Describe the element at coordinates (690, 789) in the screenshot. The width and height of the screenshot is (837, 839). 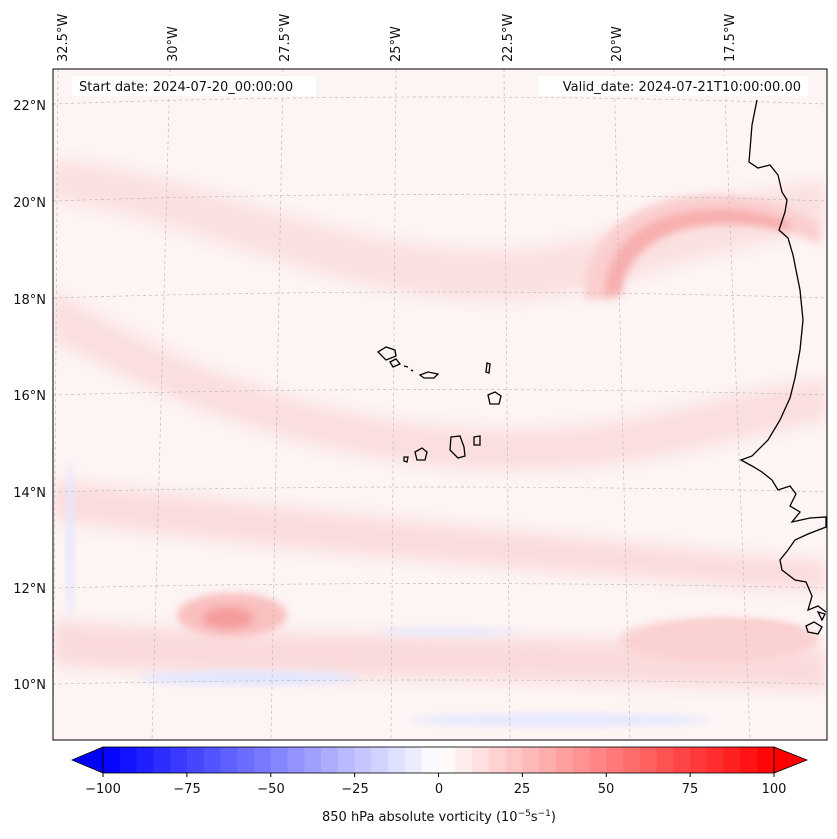
I see `colorbar-tick-label: 75` at that location.